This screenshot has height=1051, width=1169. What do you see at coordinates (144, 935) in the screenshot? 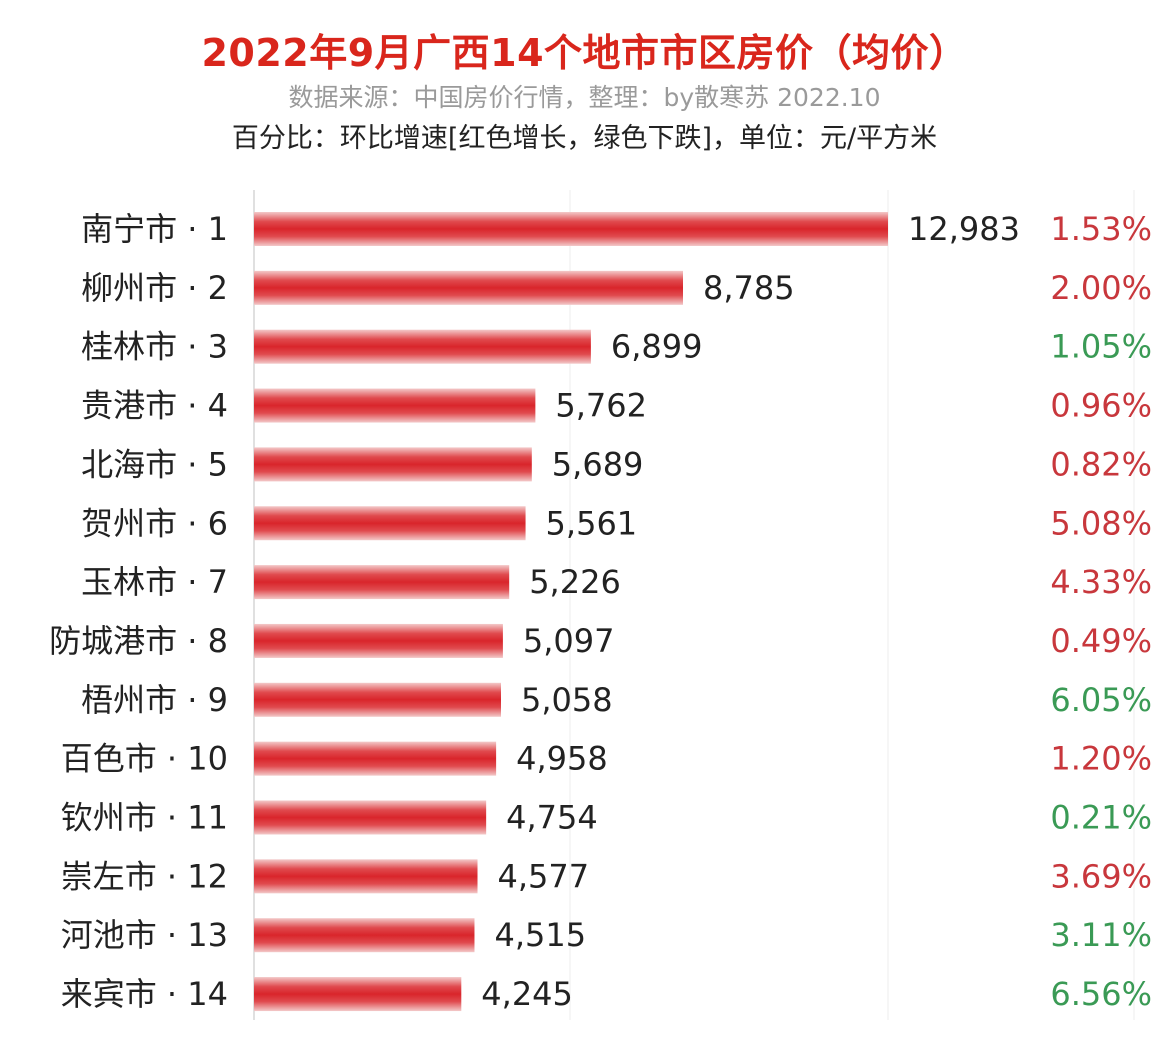
I see `category-label: 河池市 · 13` at bounding box center [144, 935].